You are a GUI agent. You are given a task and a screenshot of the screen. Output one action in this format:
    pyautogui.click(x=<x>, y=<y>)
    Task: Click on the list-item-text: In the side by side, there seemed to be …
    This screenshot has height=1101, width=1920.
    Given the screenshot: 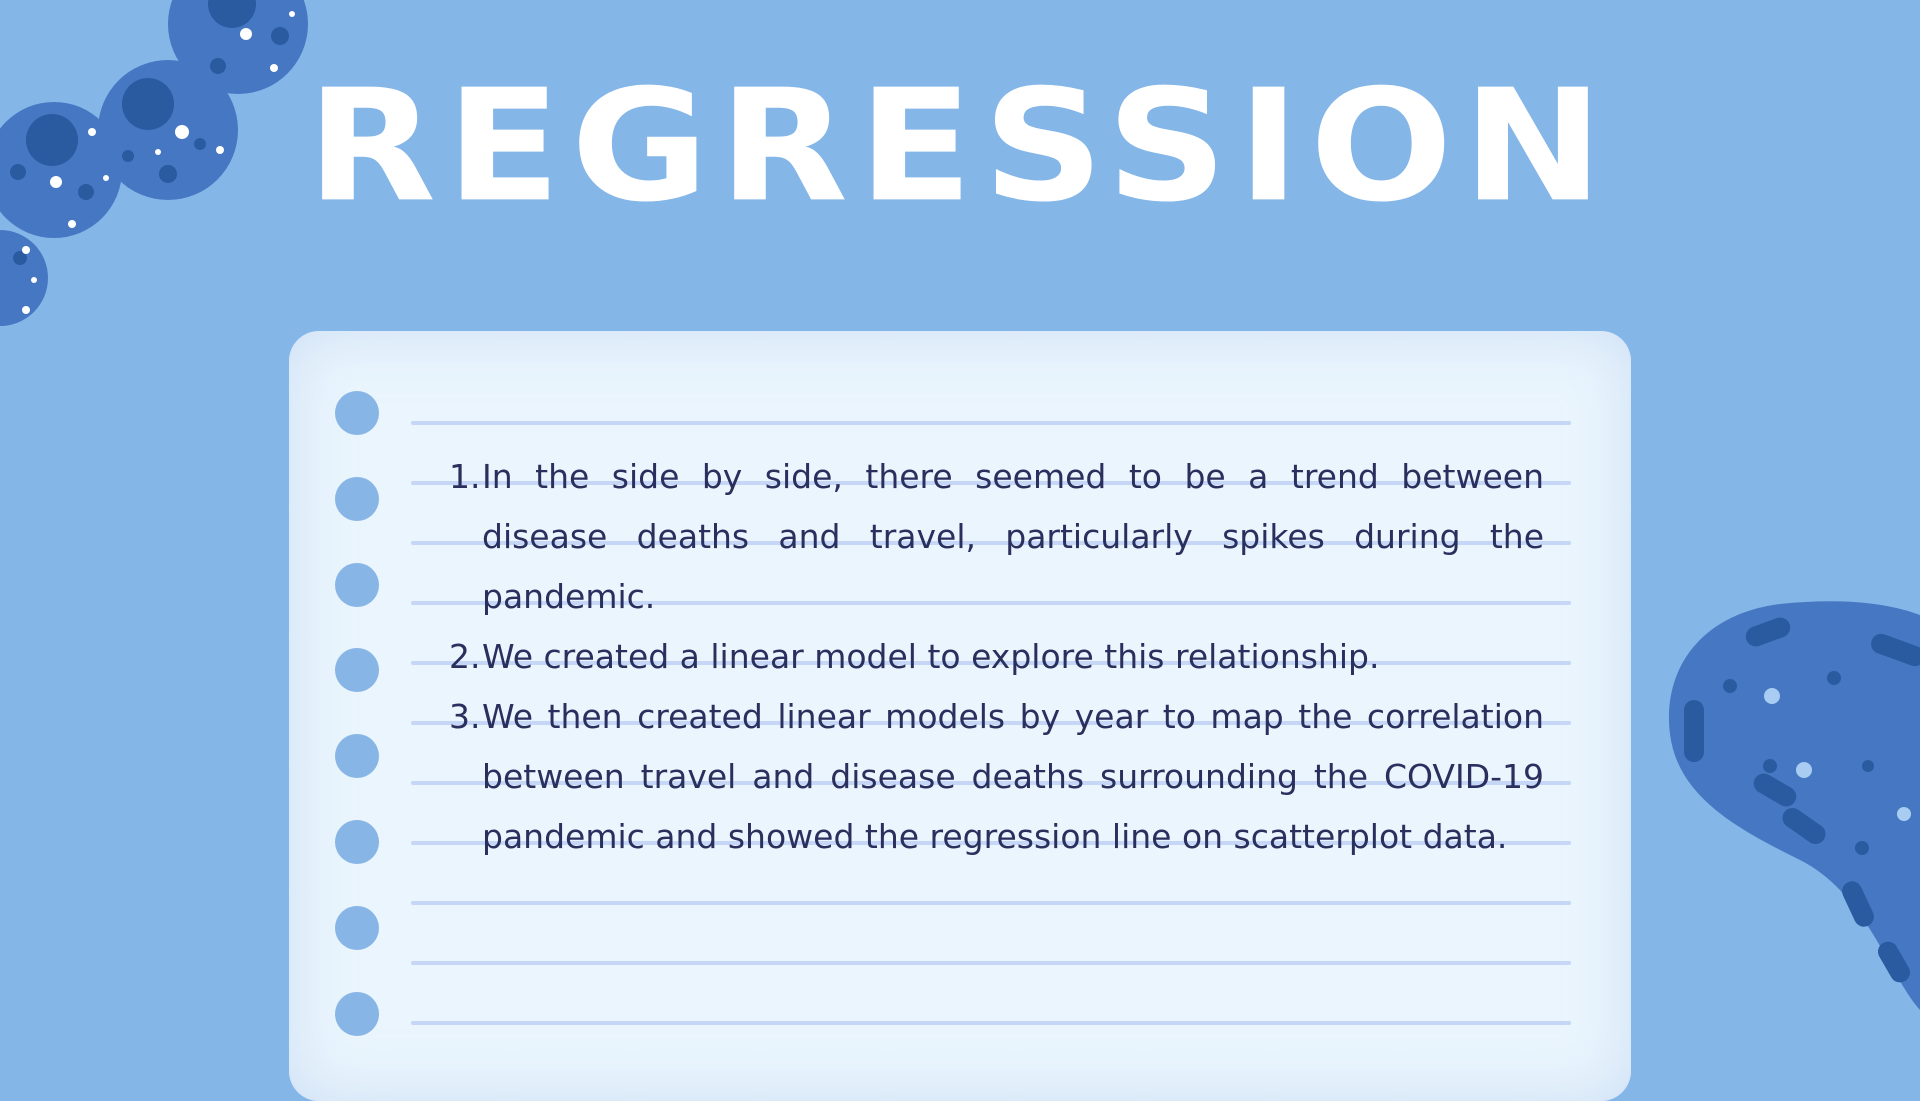 What is the action you would take?
    pyautogui.click(x=1013, y=536)
    